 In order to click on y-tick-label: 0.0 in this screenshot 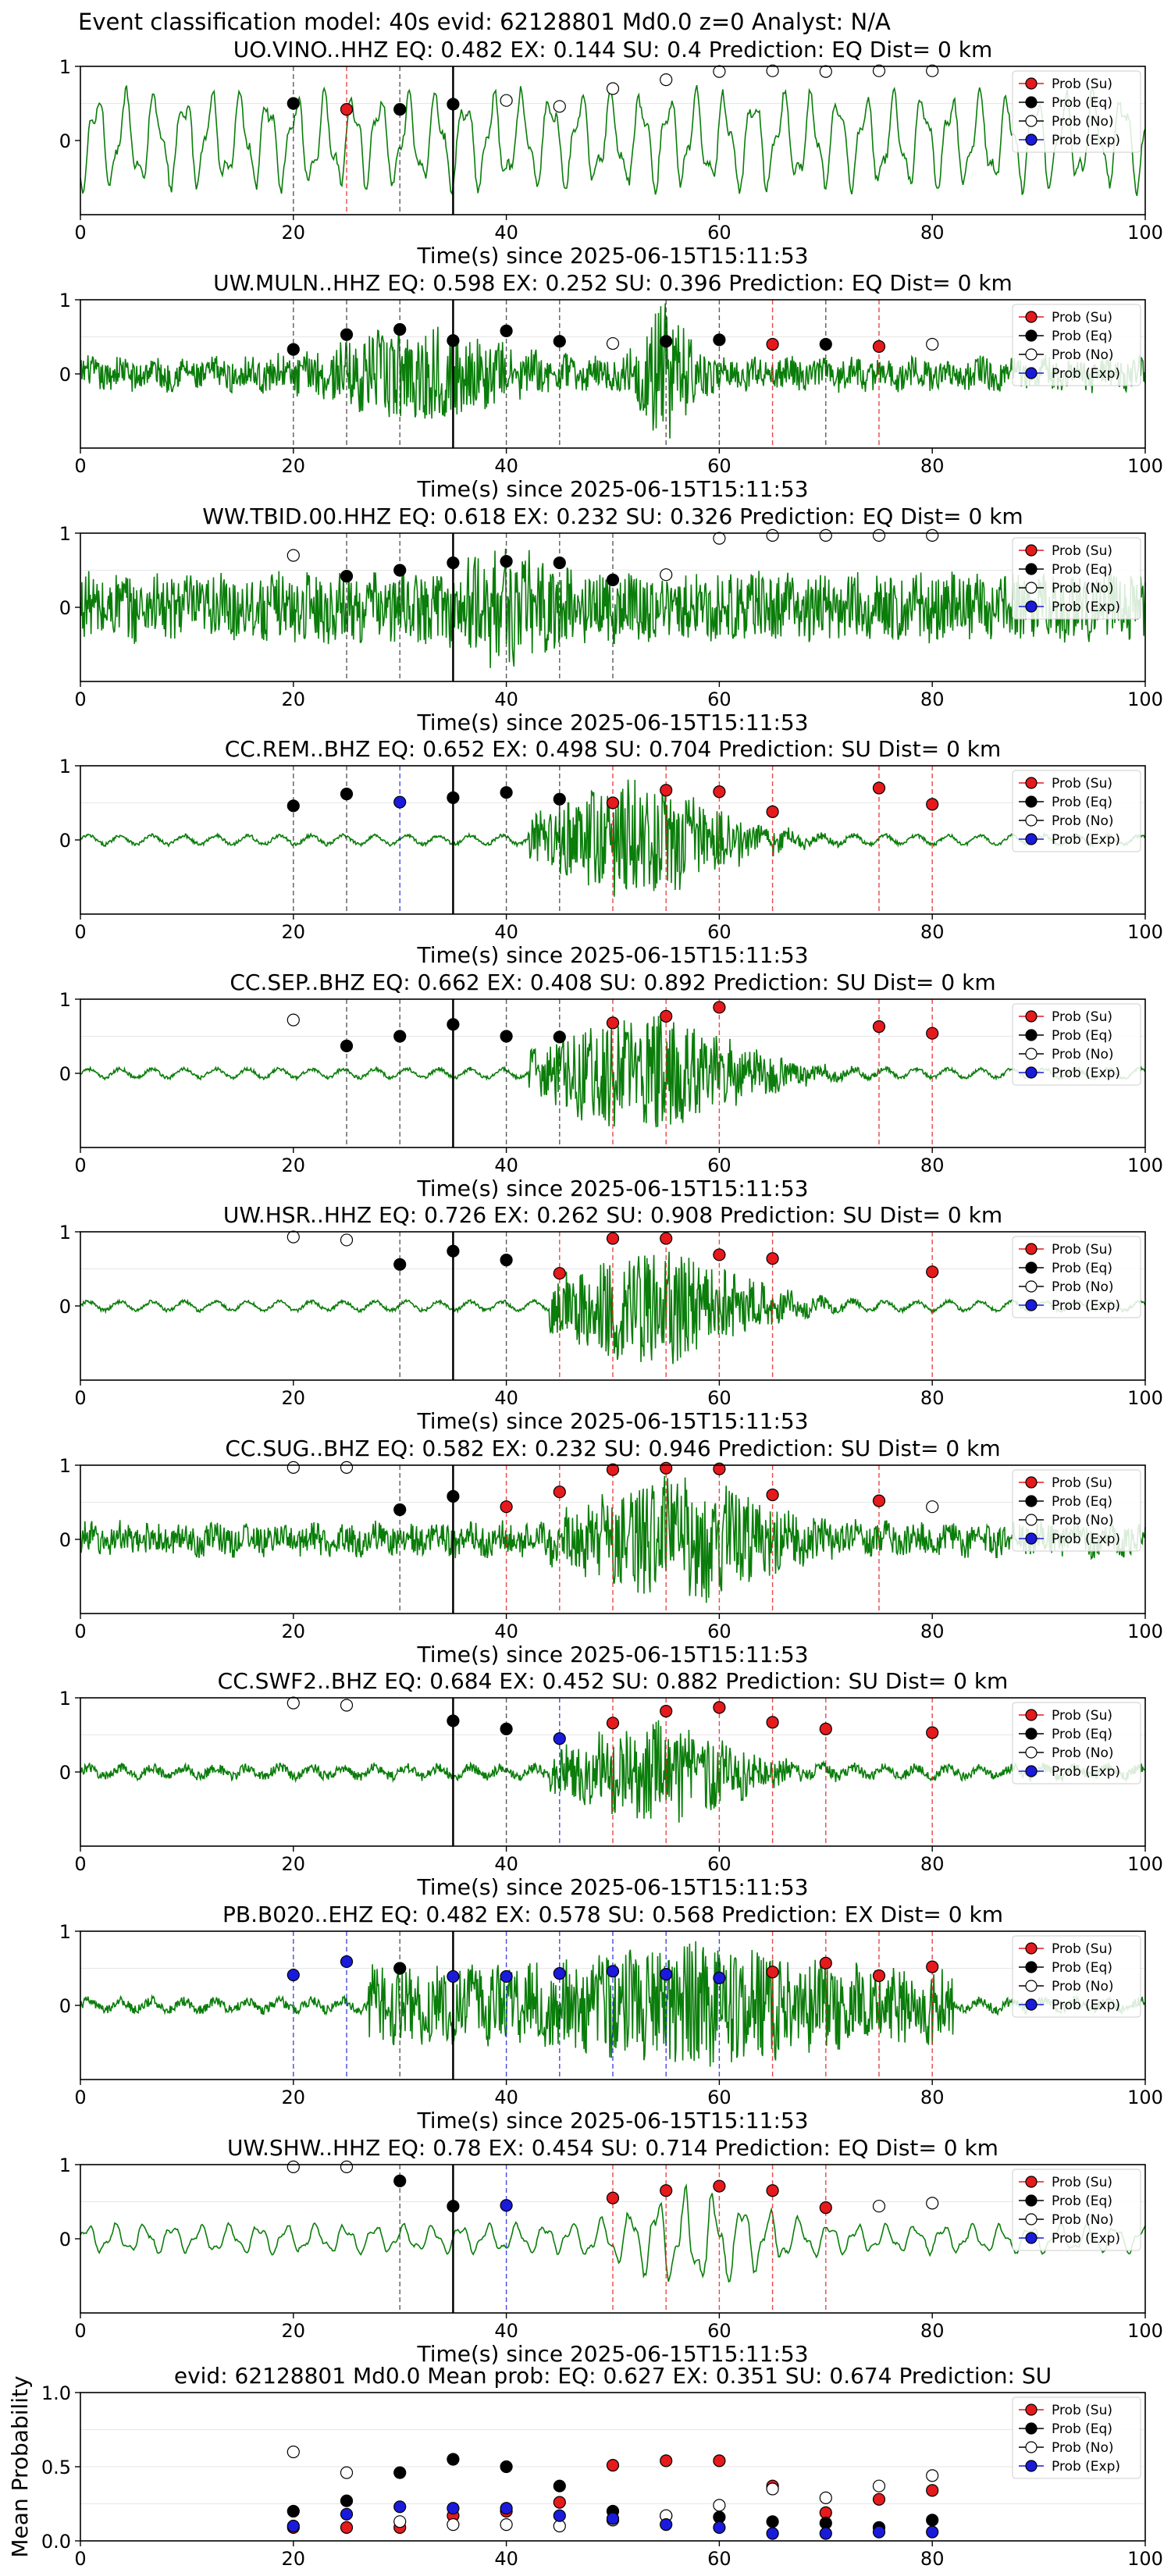, I will do `click(56, 2542)`.